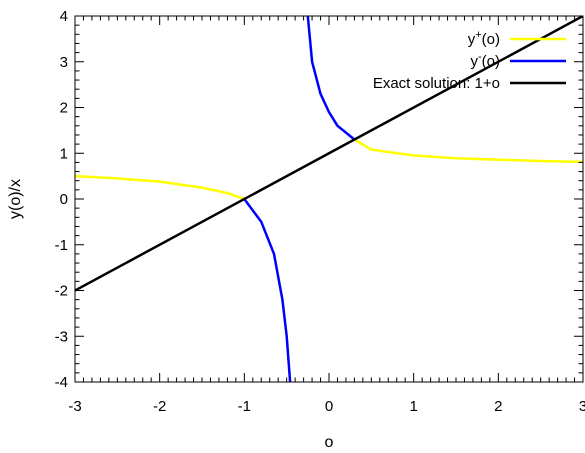  I want to click on legend-label-0: y+(o), so click(484, 38).